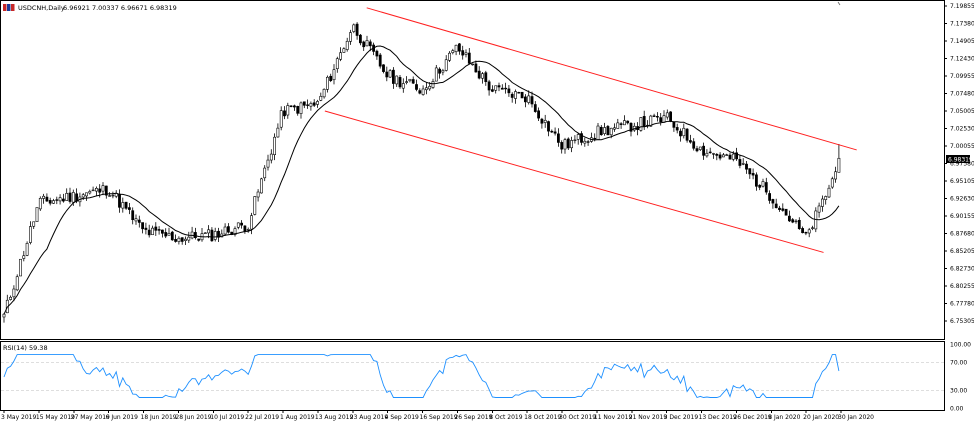 Image resolution: width=974 pixels, height=422 pixels. I want to click on date-tick-label: 26 Sep 2019, so click(473, 417).